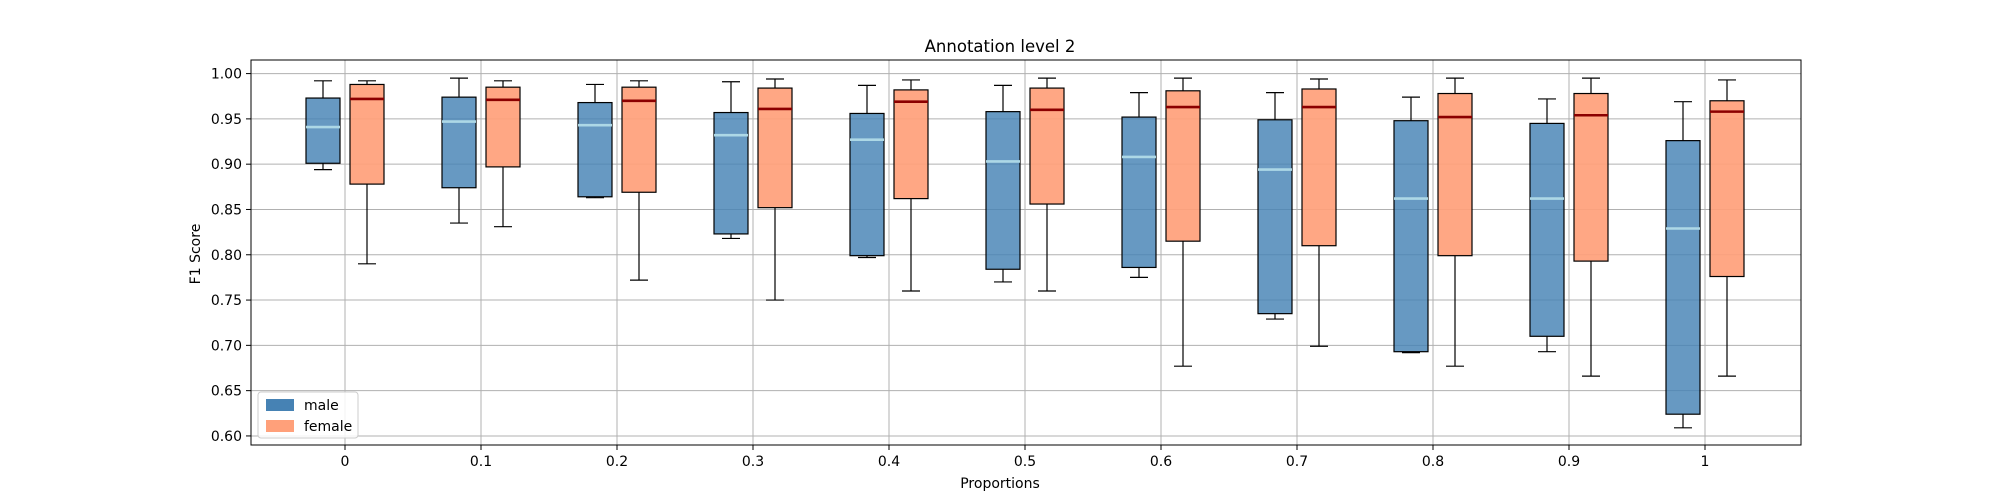 The height and width of the screenshot is (500, 2000). Describe the element at coordinates (345, 462) in the screenshot. I see `x-tick-label: 0` at that location.